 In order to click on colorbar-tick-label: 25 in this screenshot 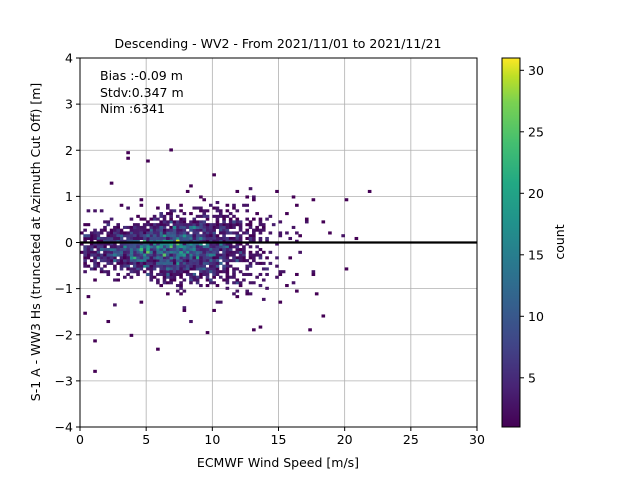, I will do `click(536, 131)`.